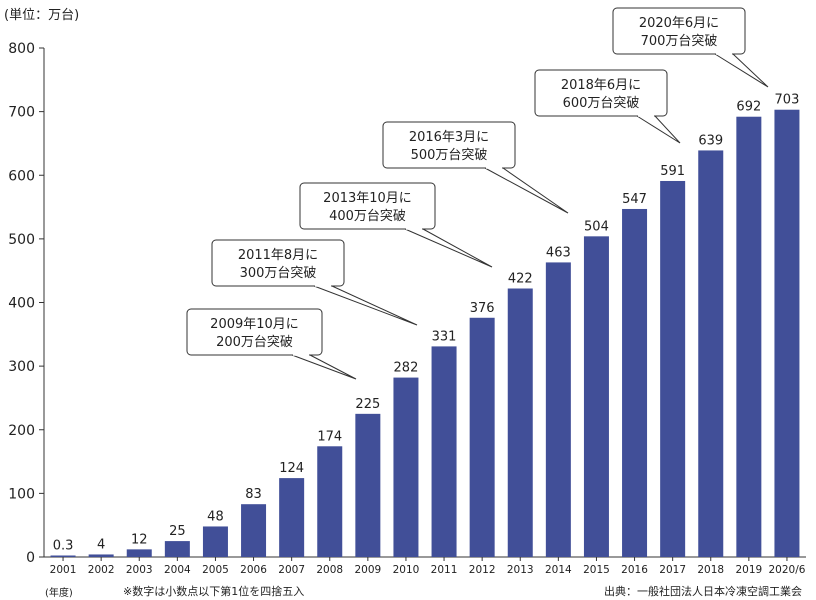 This screenshot has width=816, height=600. What do you see at coordinates (786, 570) in the screenshot?
I see `x-tick-label: 2020/6` at bounding box center [786, 570].